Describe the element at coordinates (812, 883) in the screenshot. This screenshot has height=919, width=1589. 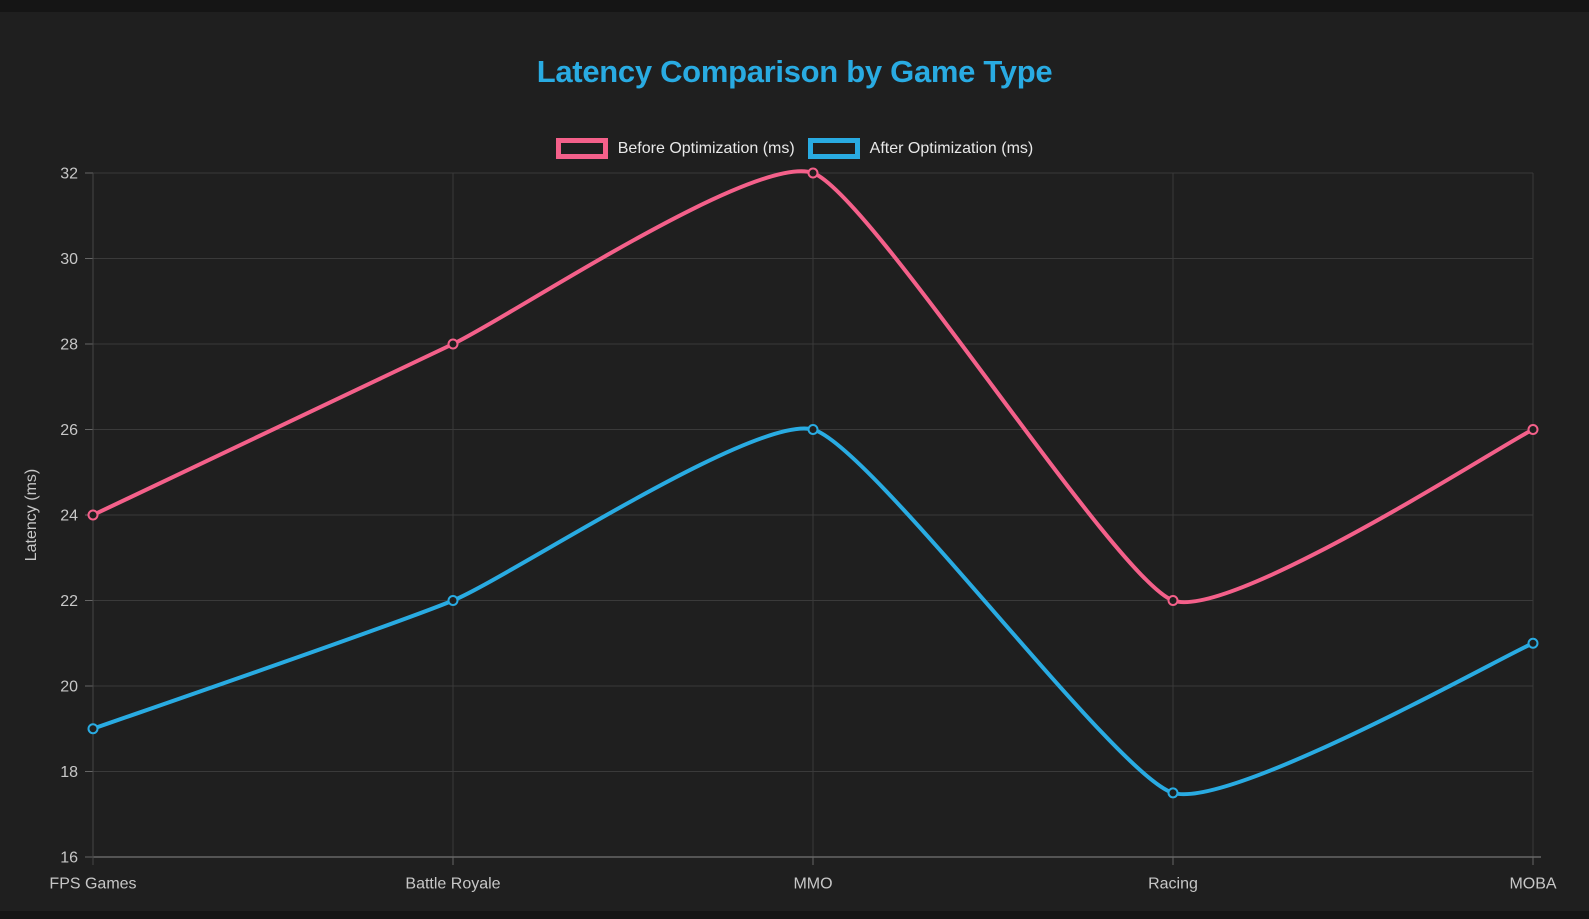
I see `x-tick-label: MMO` at that location.